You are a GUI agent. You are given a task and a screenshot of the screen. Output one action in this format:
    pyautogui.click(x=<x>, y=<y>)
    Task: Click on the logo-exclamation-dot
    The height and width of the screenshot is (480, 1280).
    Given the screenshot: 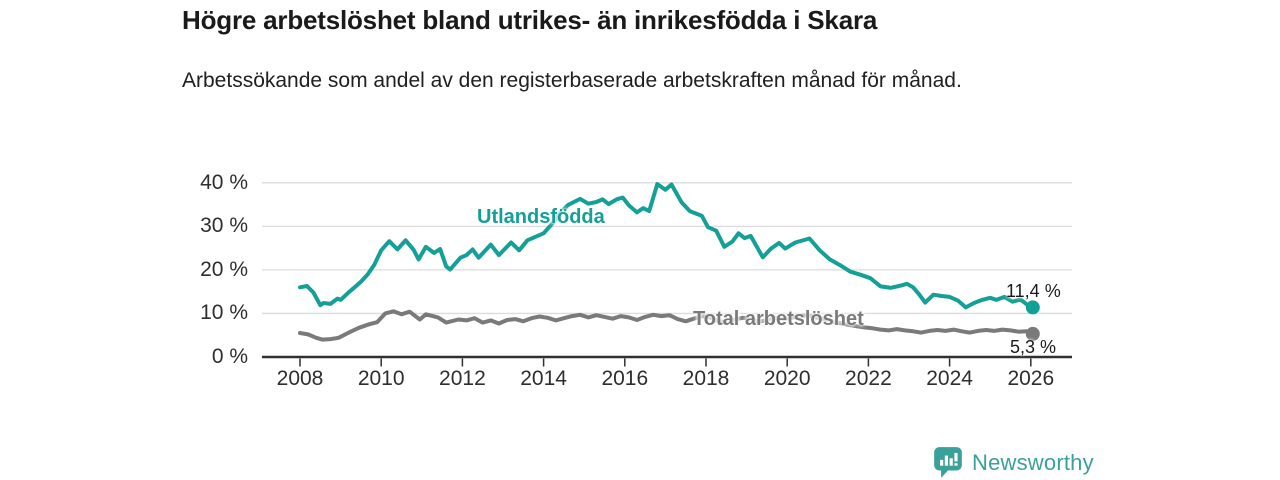 What is the action you would take?
    pyautogui.click(x=956, y=464)
    